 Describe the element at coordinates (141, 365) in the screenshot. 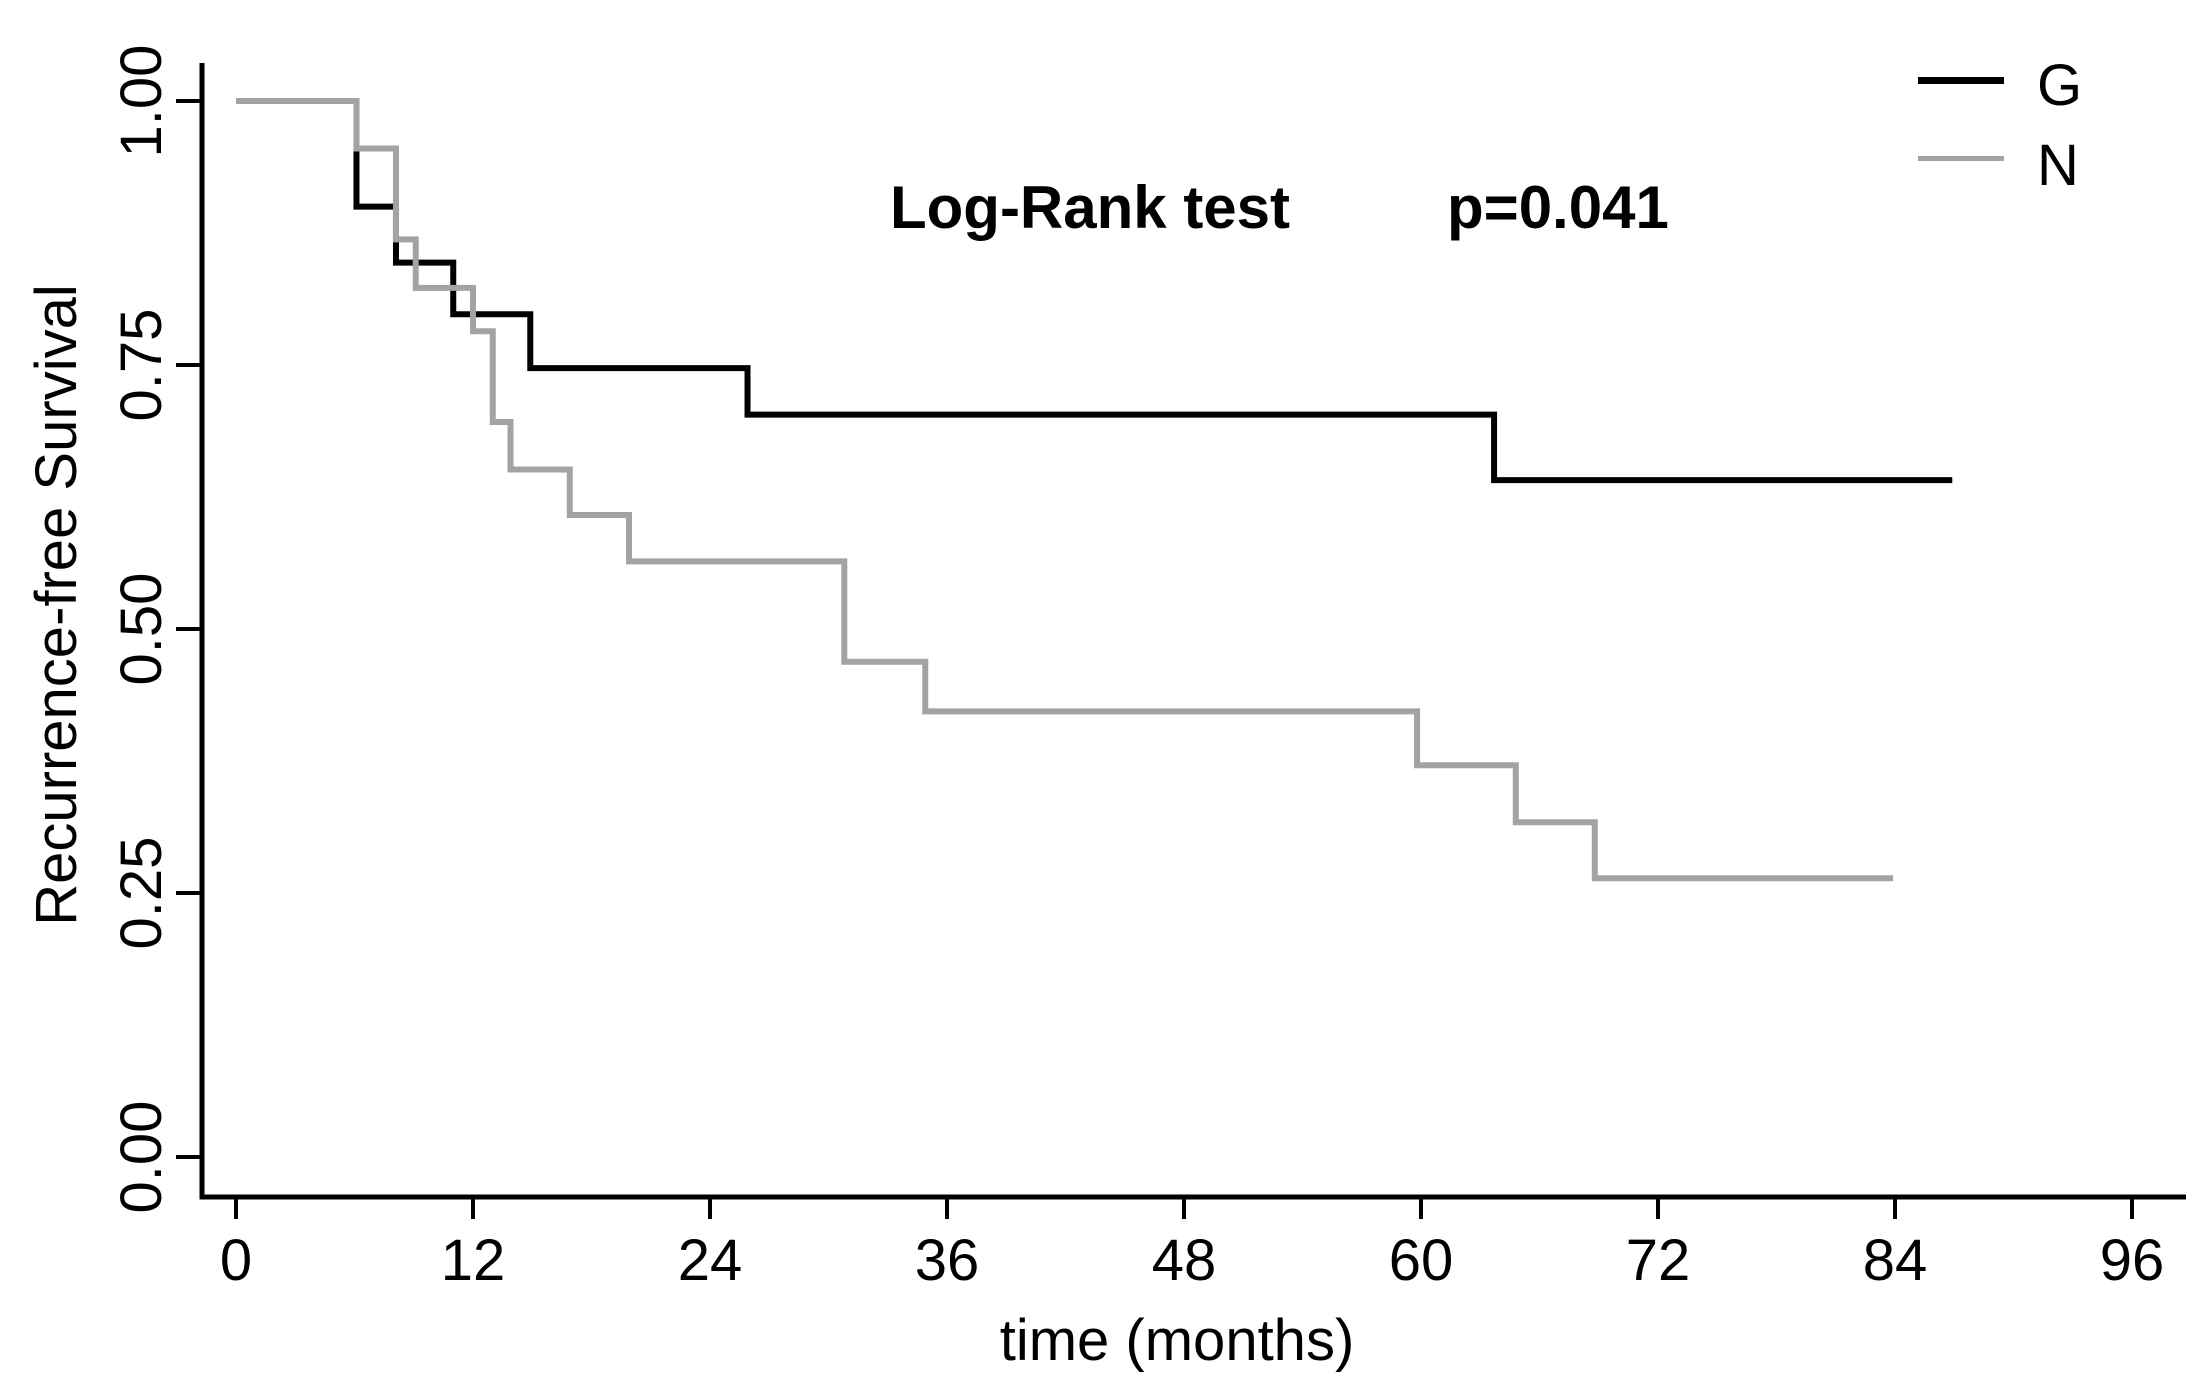

I see `y-tick-label: 0.75` at that location.